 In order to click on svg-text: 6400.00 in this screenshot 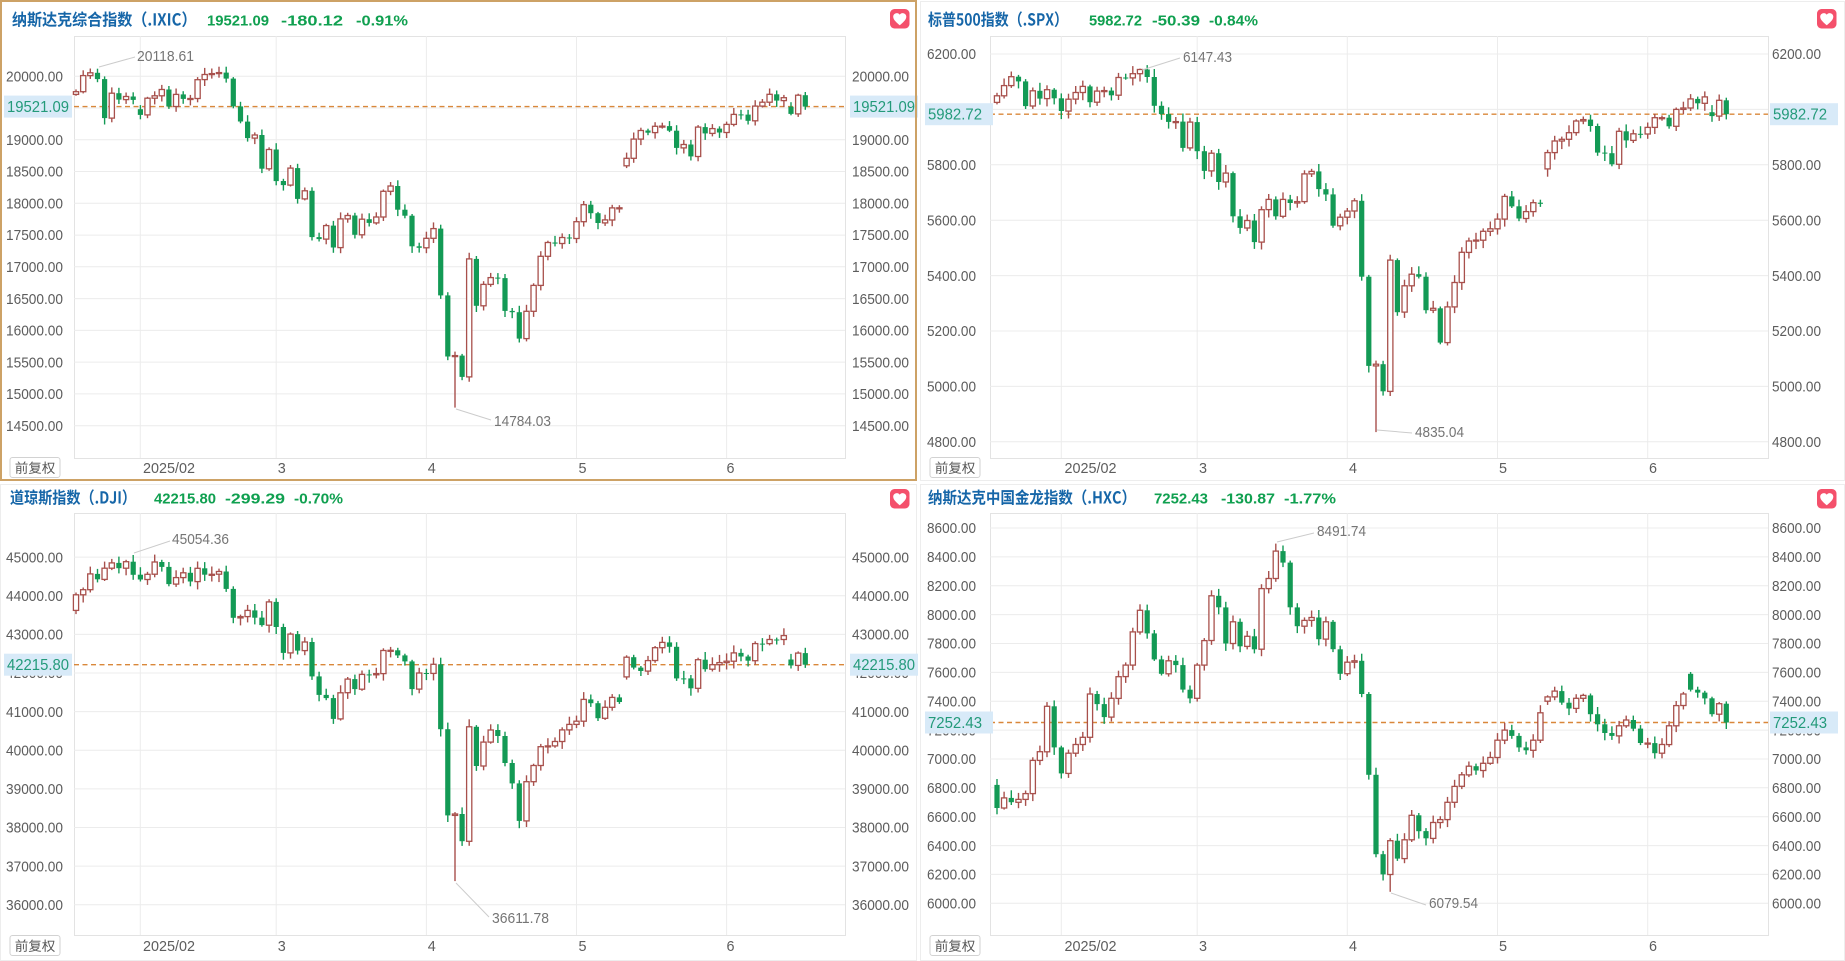, I will do `click(951, 846)`.